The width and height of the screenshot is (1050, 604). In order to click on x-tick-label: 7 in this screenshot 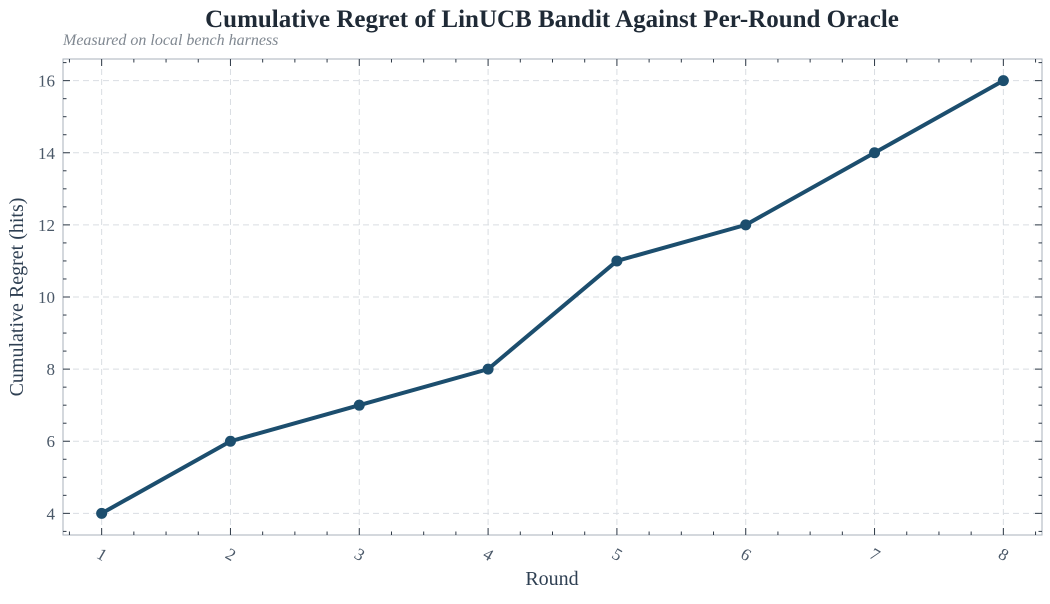, I will do `click(874, 554)`.